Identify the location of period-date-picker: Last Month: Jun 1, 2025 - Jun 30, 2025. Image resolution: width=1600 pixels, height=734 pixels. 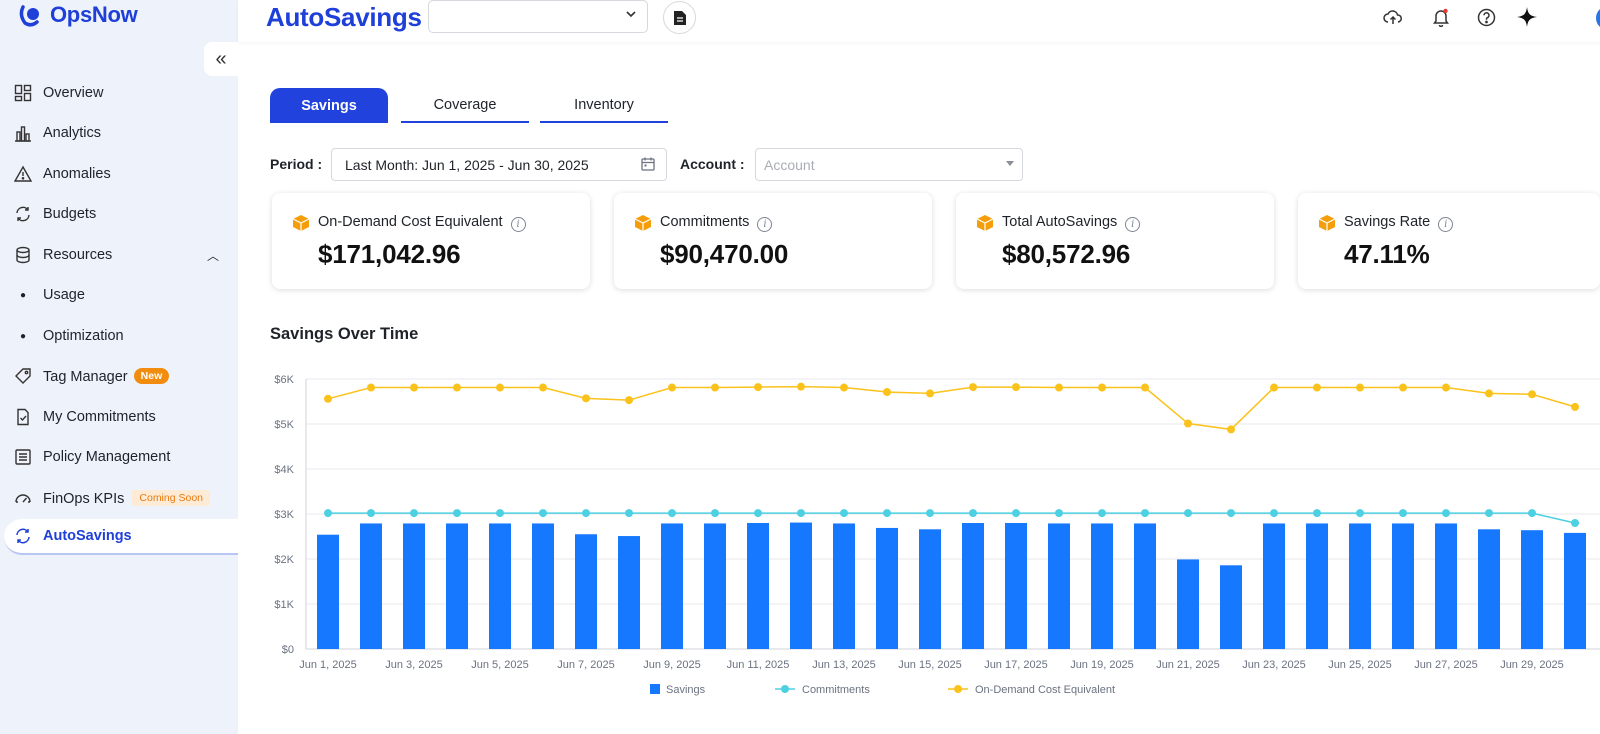
(499, 164).